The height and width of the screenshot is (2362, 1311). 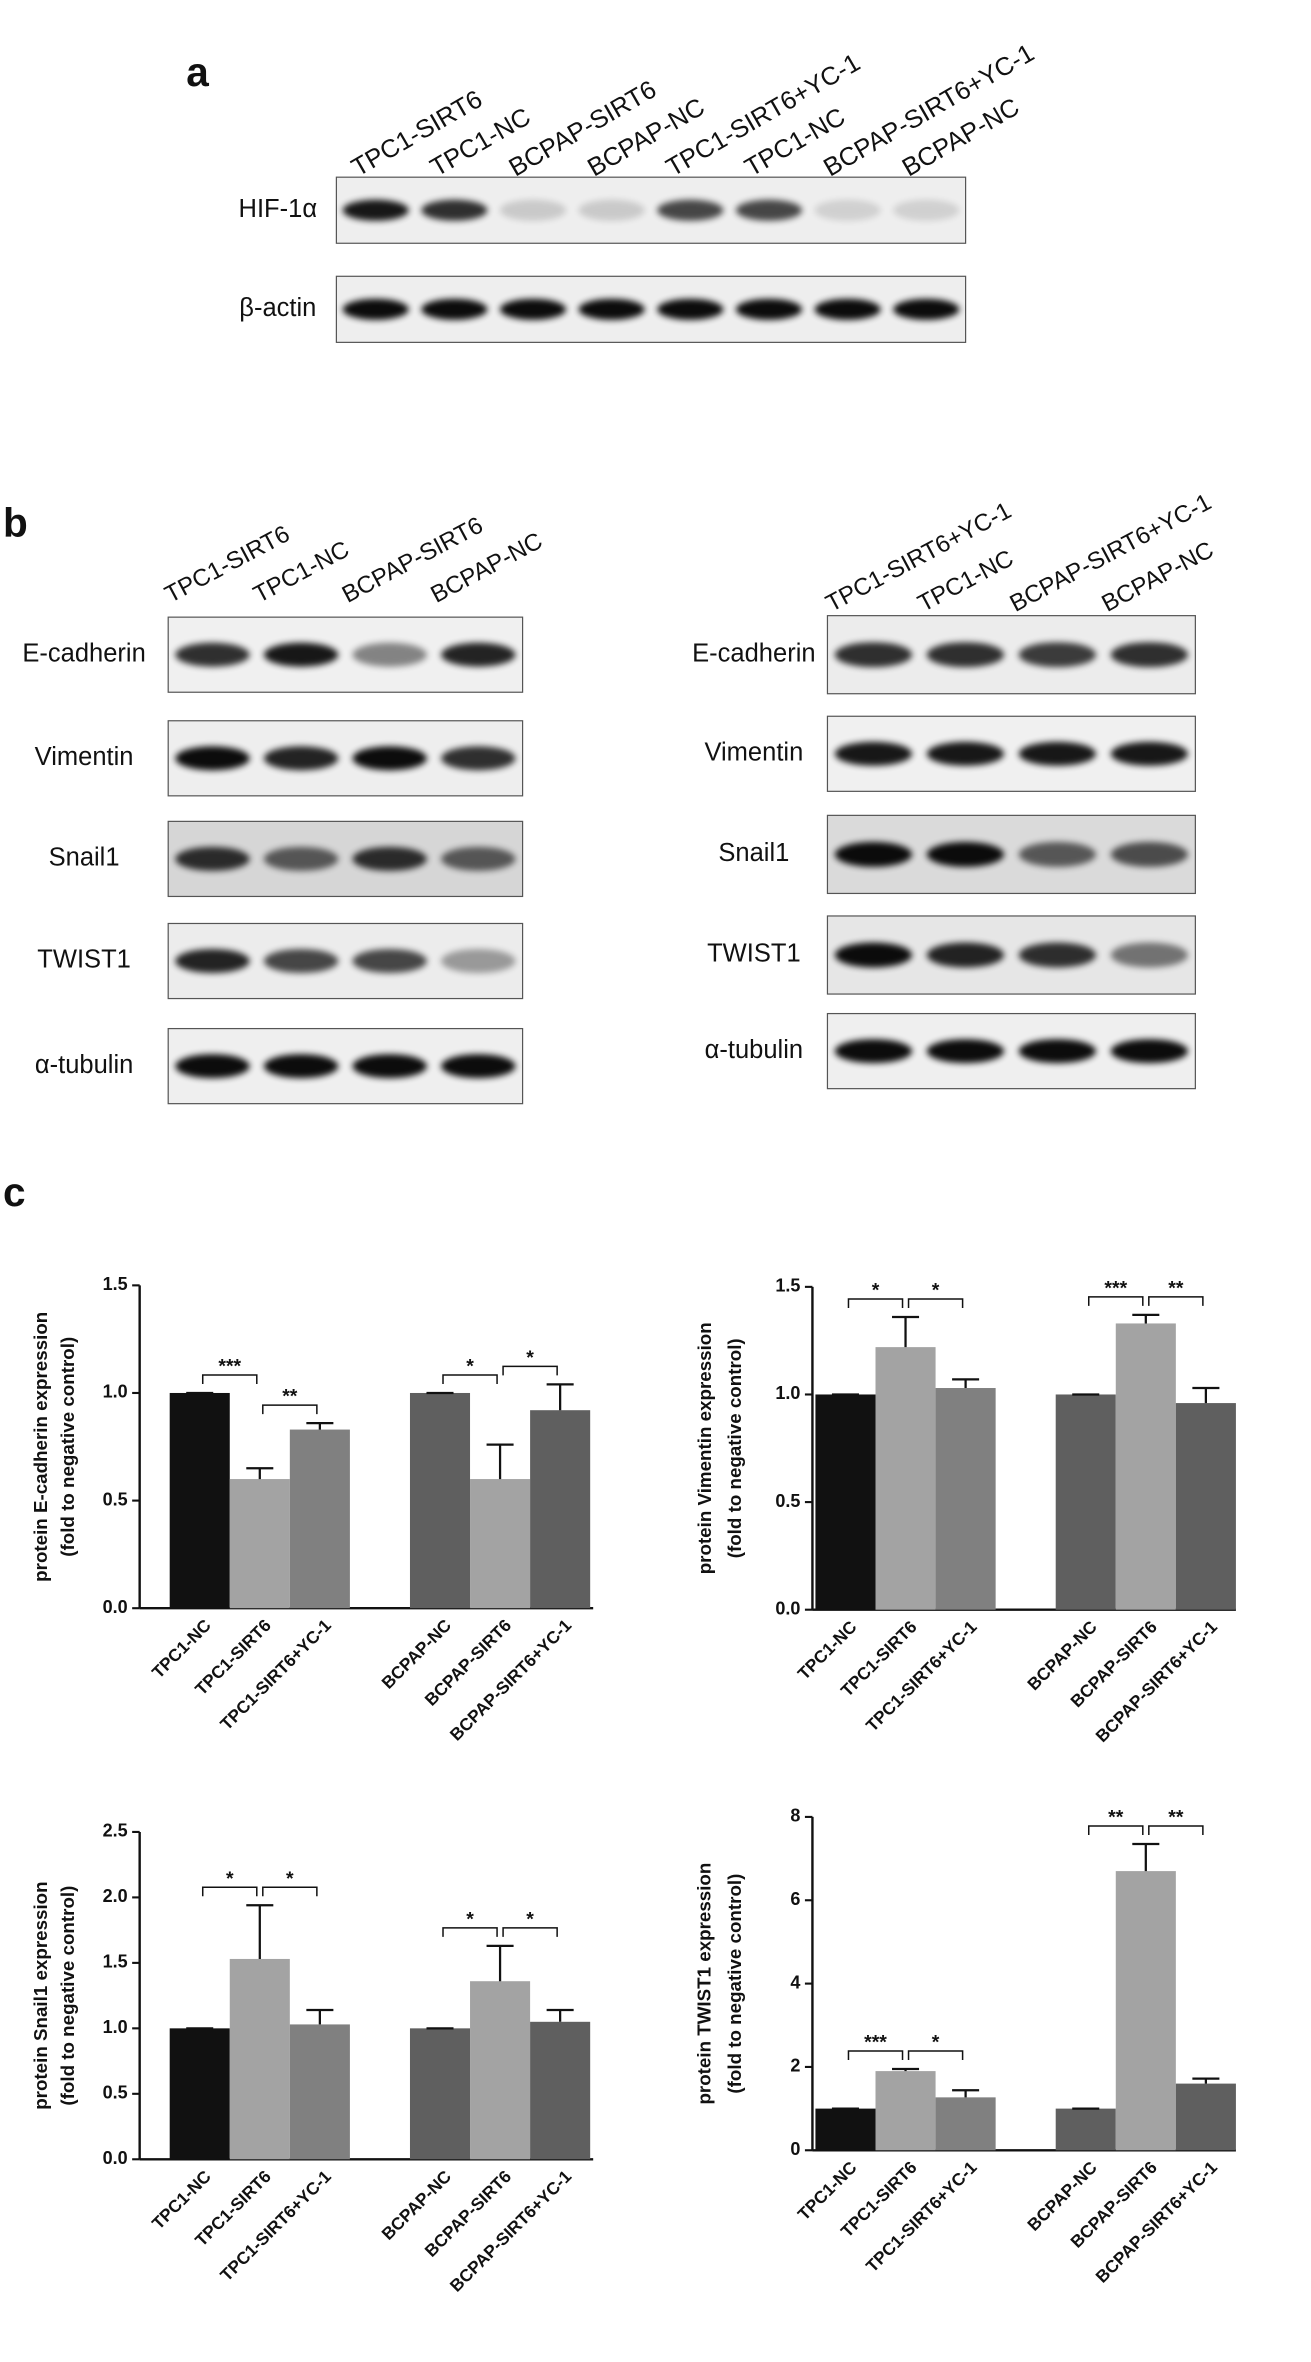 I want to click on y-tick-label: 4, so click(x=795, y=1982).